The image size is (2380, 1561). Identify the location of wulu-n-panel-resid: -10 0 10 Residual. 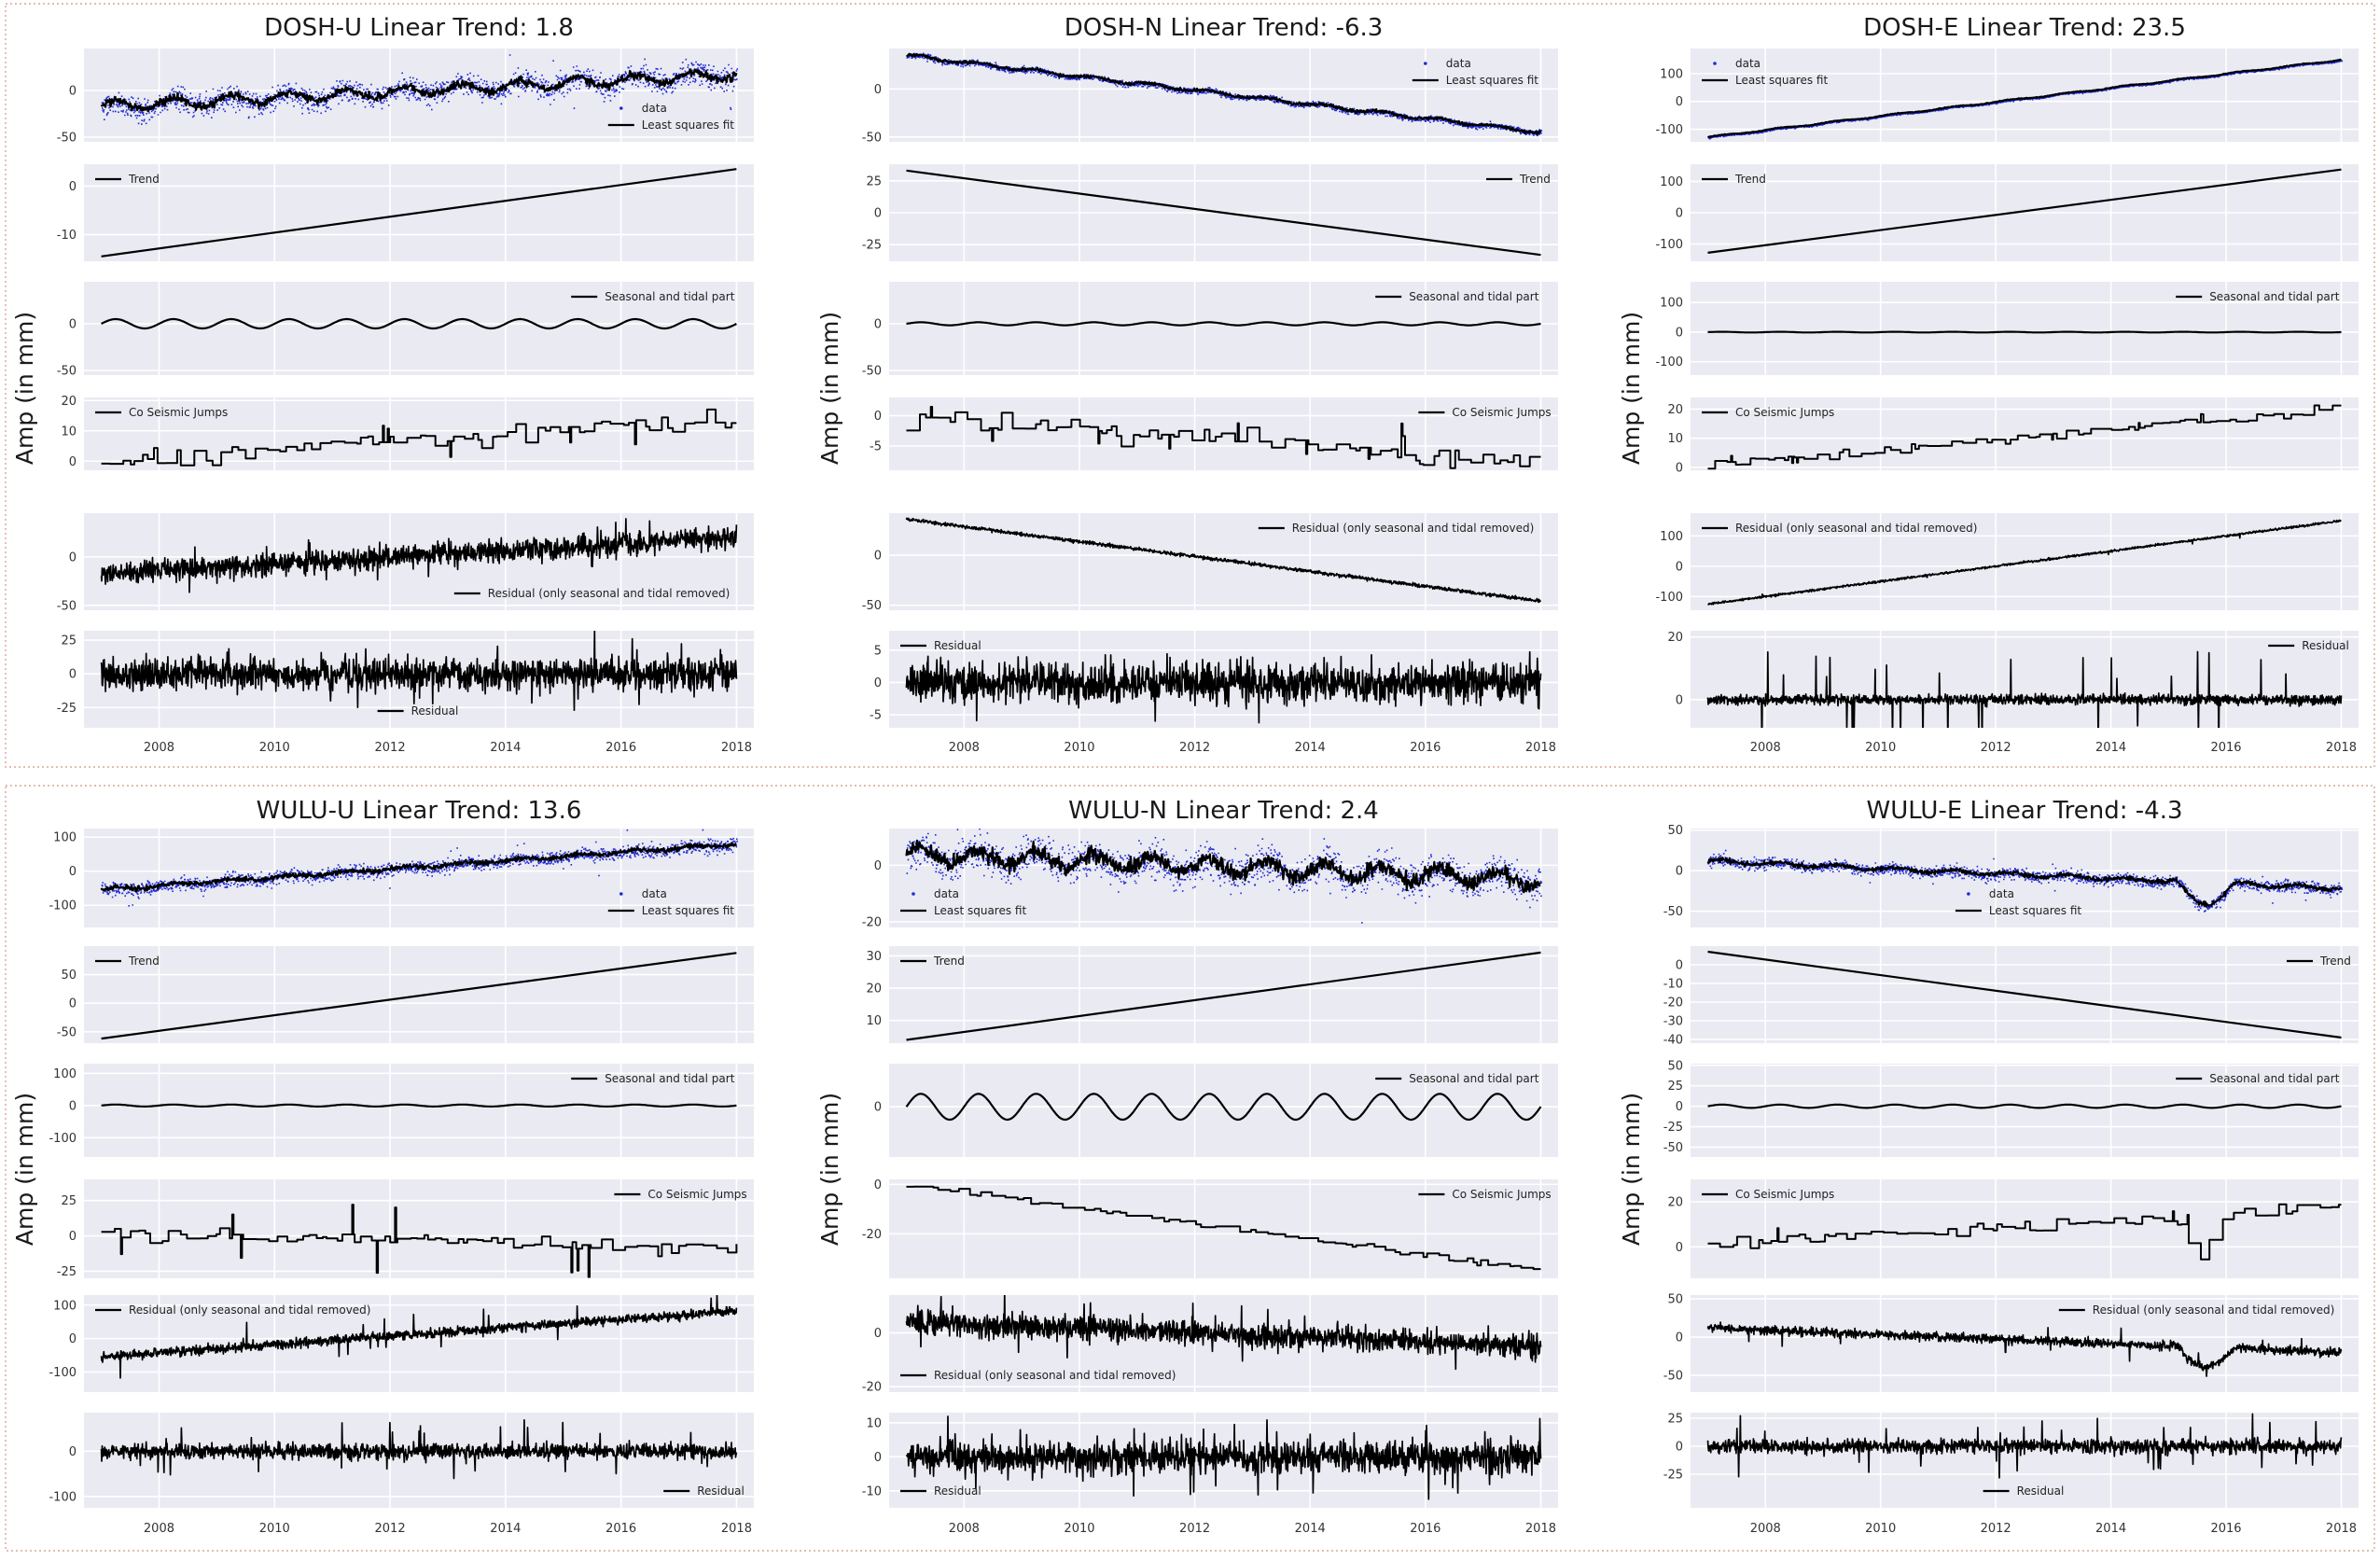
(1210, 1460).